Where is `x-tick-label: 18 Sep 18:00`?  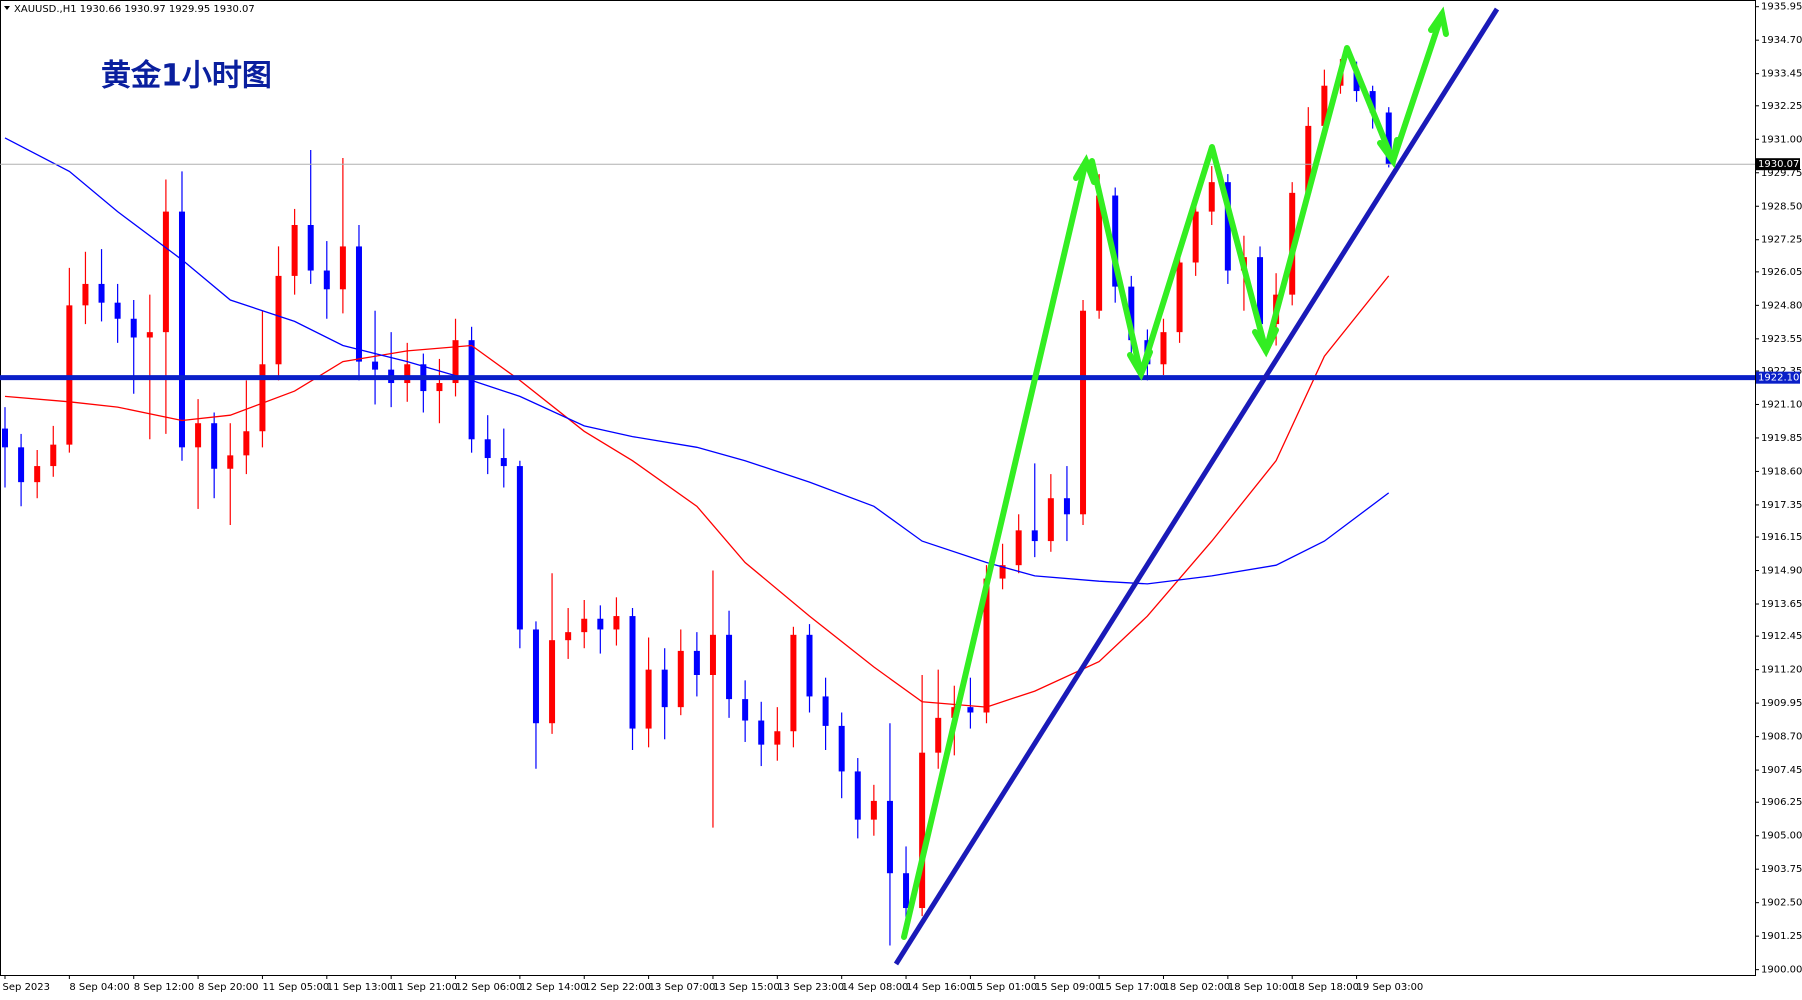 x-tick-label: 18 Sep 18:00 is located at coordinates (1325, 987).